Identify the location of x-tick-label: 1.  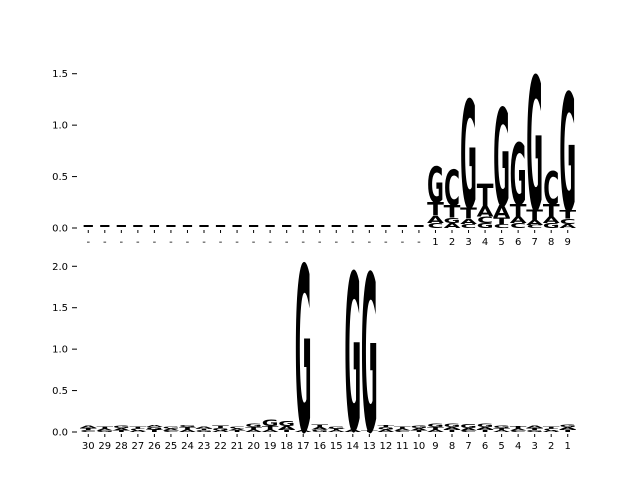
(568, 446).